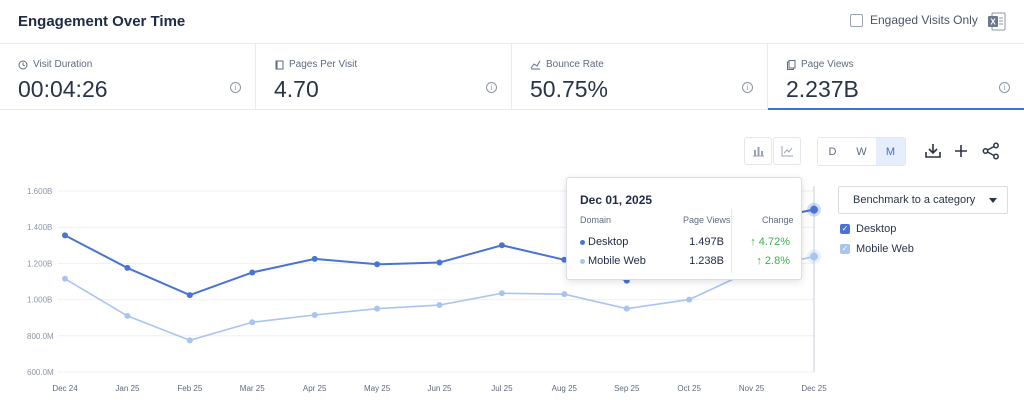 The width and height of the screenshot is (1024, 412). What do you see at coordinates (885, 249) in the screenshot?
I see `legend-label: Mobile Web` at bounding box center [885, 249].